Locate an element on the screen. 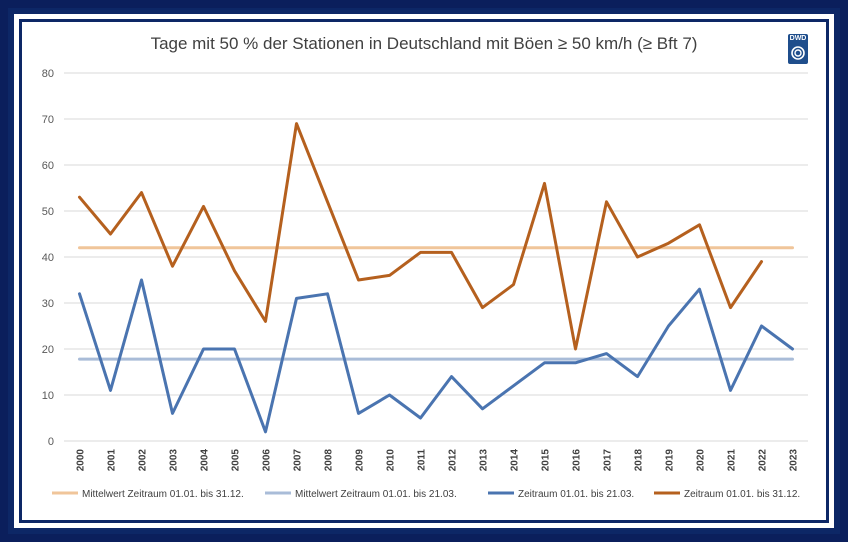  x-tick-label: 2016 is located at coordinates (577, 460).